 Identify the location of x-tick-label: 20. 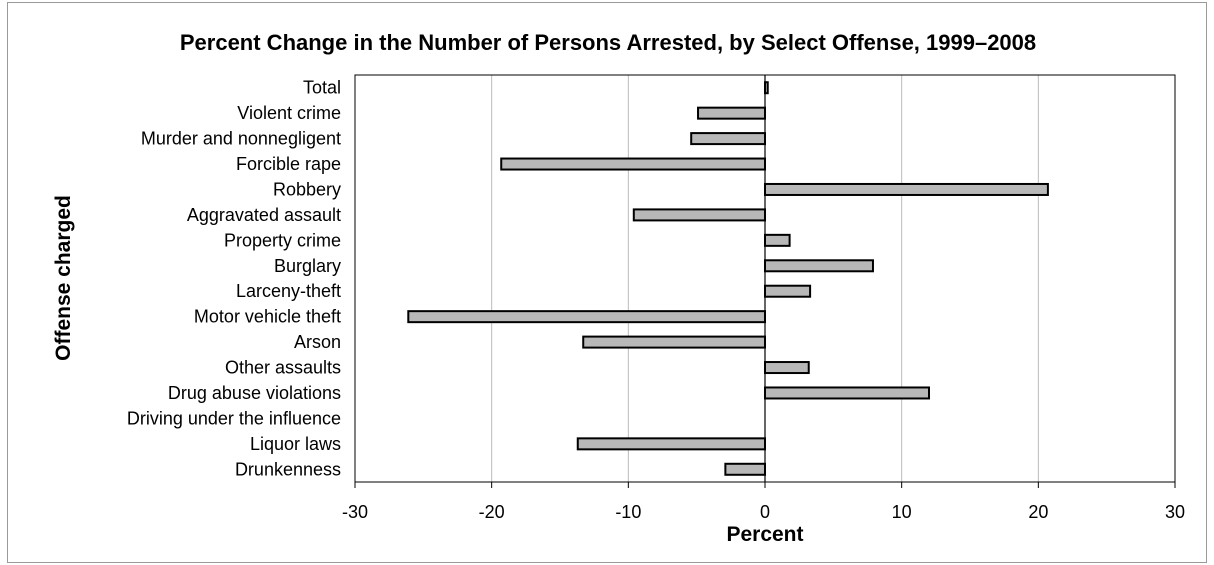
(1038, 512).